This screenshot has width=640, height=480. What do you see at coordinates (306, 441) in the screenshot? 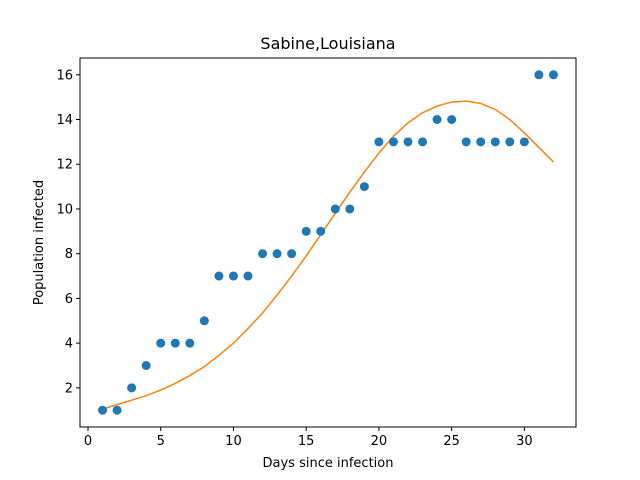
I see `x-tick-label: 15` at bounding box center [306, 441].